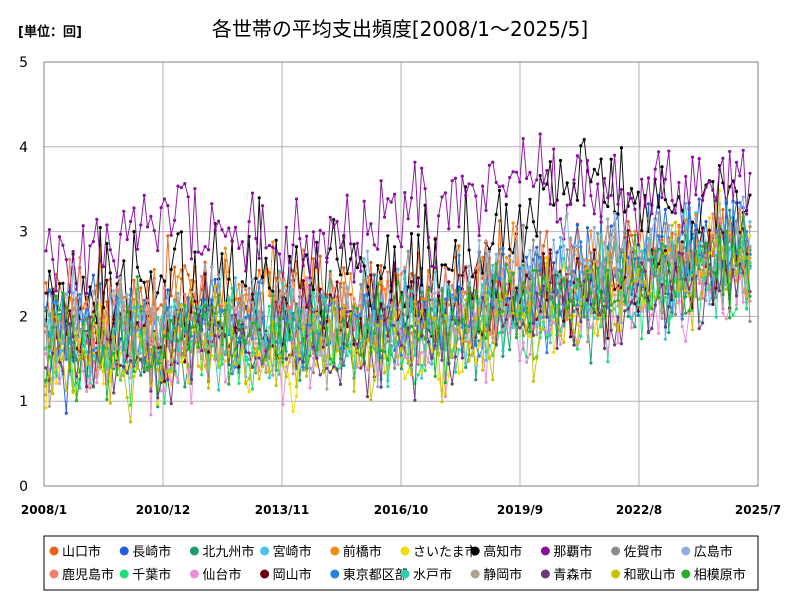  I want to click on x-tick-label: 2019/9, so click(520, 510).